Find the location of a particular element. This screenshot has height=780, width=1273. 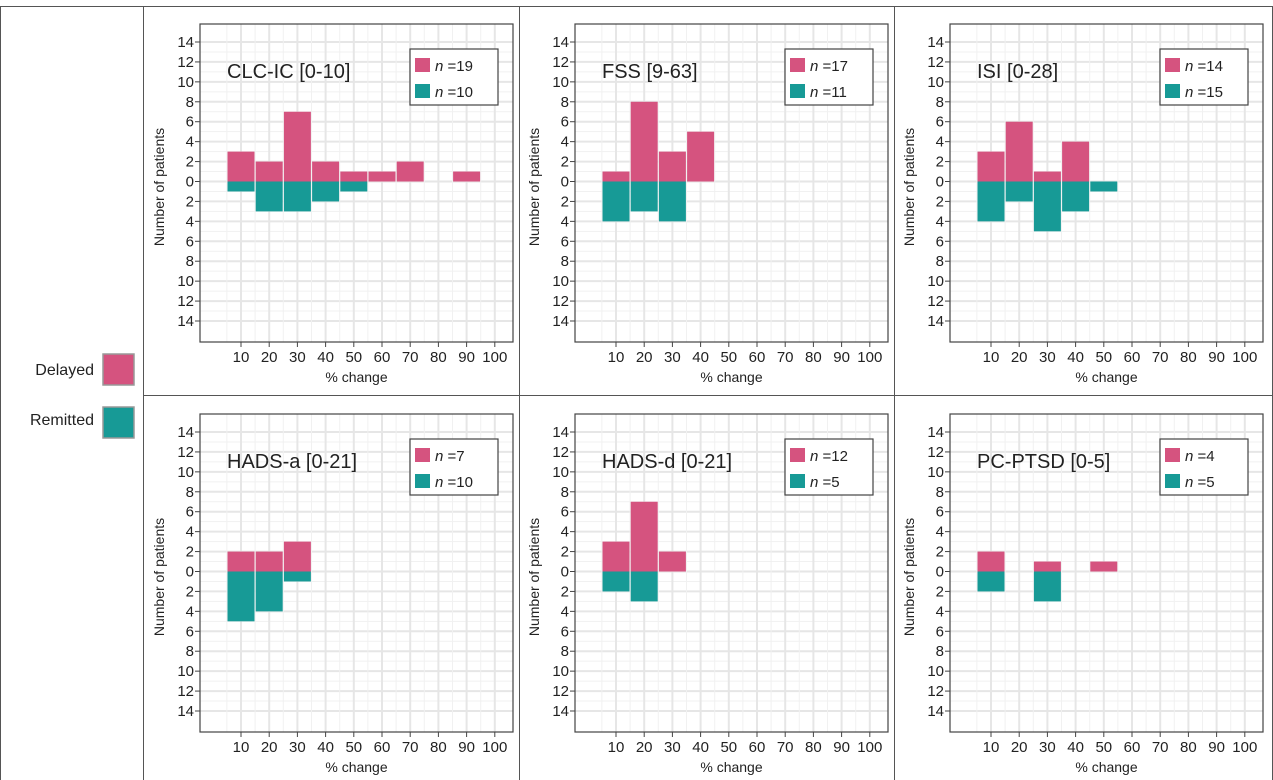

chart-title: PC-PTSD [0-5] is located at coordinates (1043, 462).